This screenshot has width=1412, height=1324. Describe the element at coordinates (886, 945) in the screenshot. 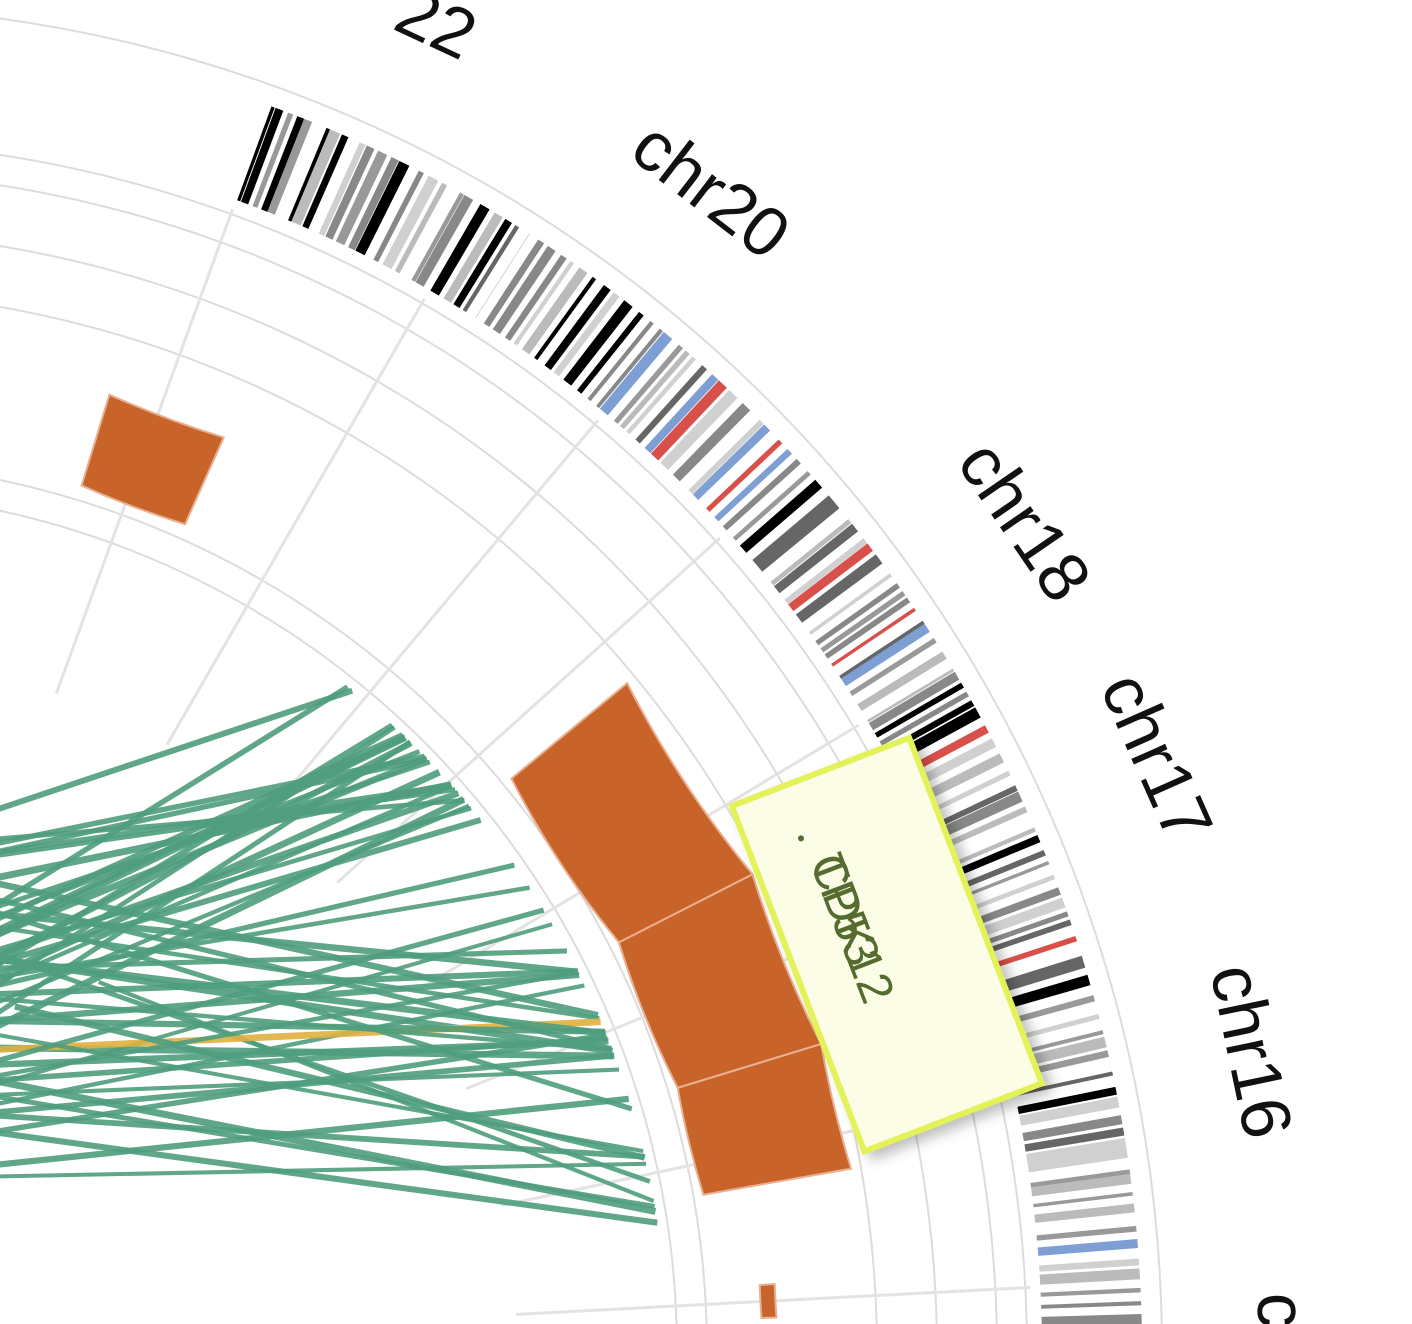

I see `tooltip-box` at that location.